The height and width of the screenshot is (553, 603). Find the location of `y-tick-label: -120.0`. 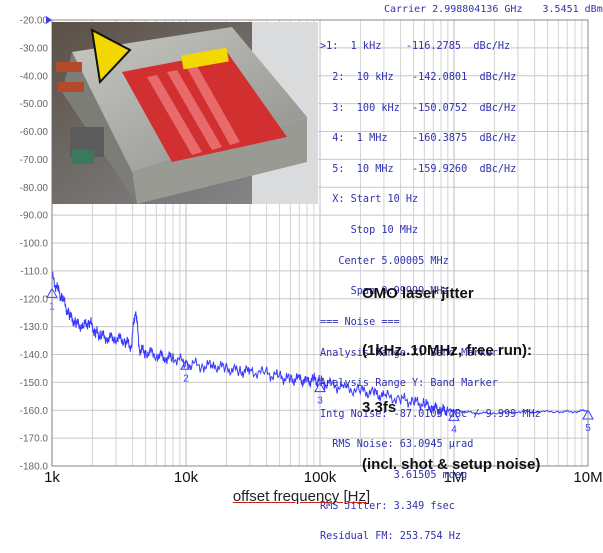

y-tick-label: -120.0 is located at coordinates (34, 299).